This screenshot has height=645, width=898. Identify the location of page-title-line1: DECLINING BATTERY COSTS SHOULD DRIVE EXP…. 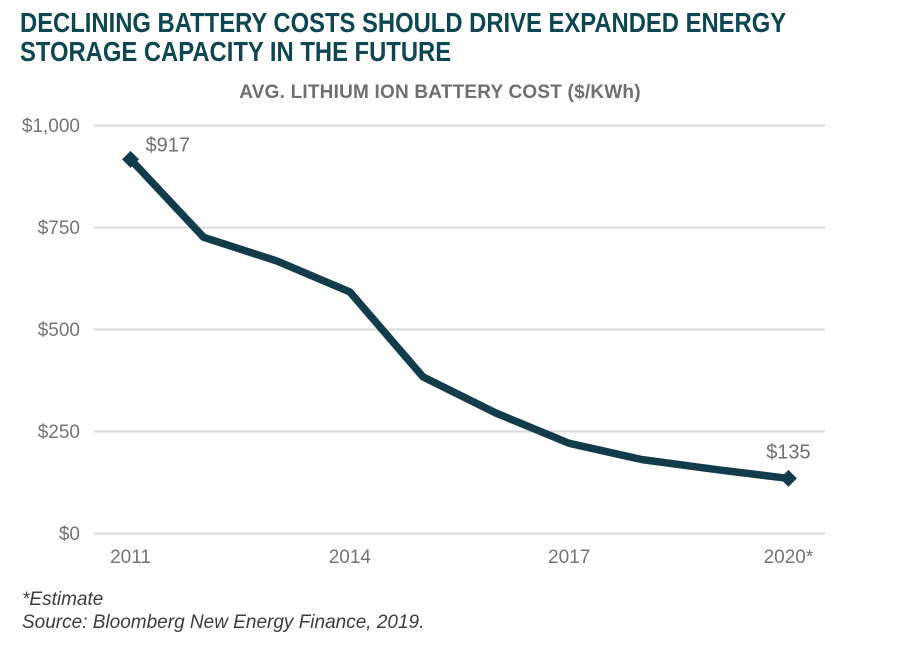
(403, 22).